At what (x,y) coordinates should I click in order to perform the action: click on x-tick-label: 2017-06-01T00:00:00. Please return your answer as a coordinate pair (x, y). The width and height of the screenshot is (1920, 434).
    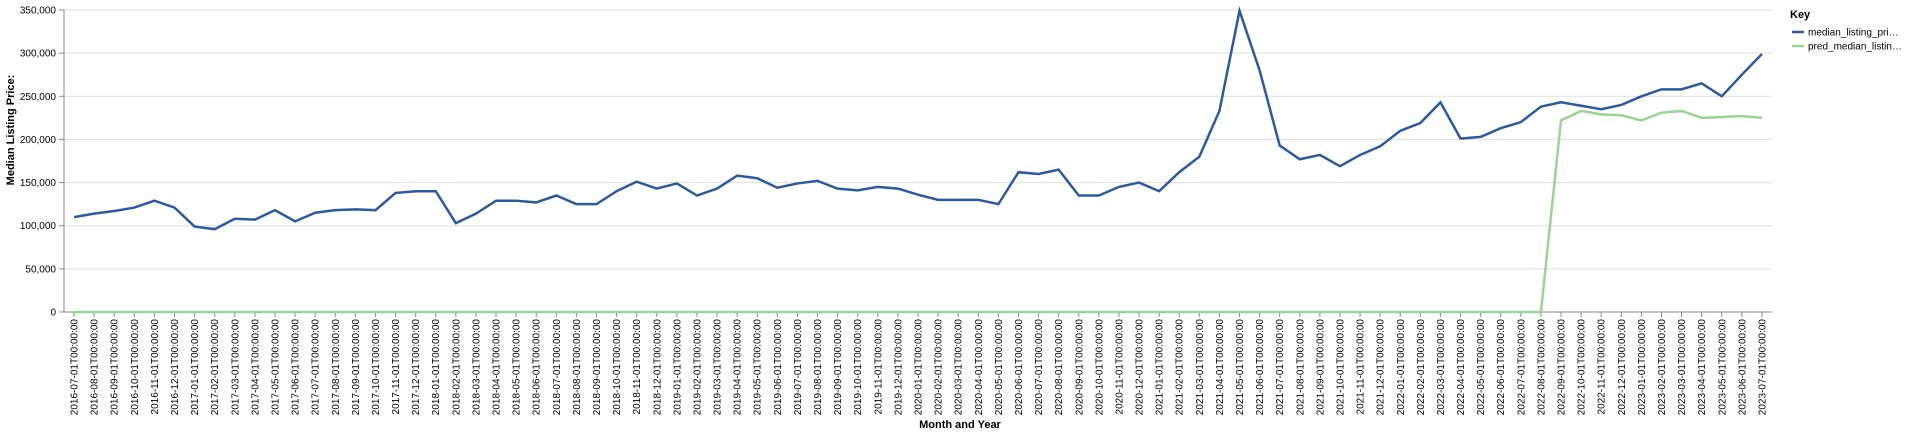
    Looking at the image, I should click on (296, 367).